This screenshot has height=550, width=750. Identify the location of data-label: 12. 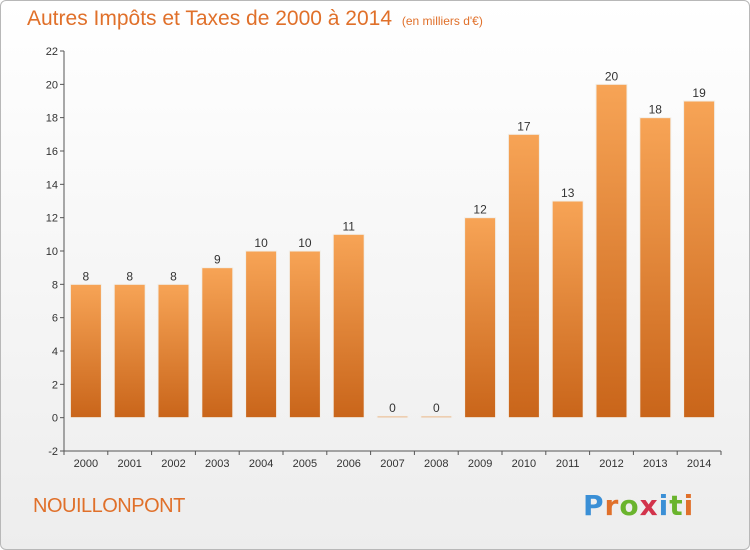
(480, 210).